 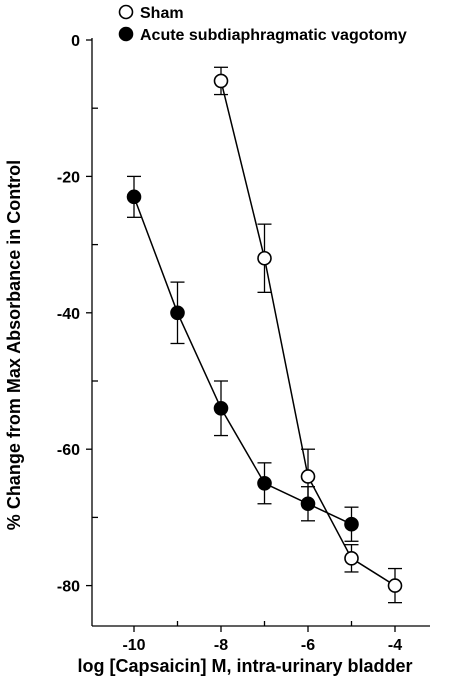 I want to click on legend: Sham Acute subdiaphragmatic vagotomy, so click(x=262, y=24).